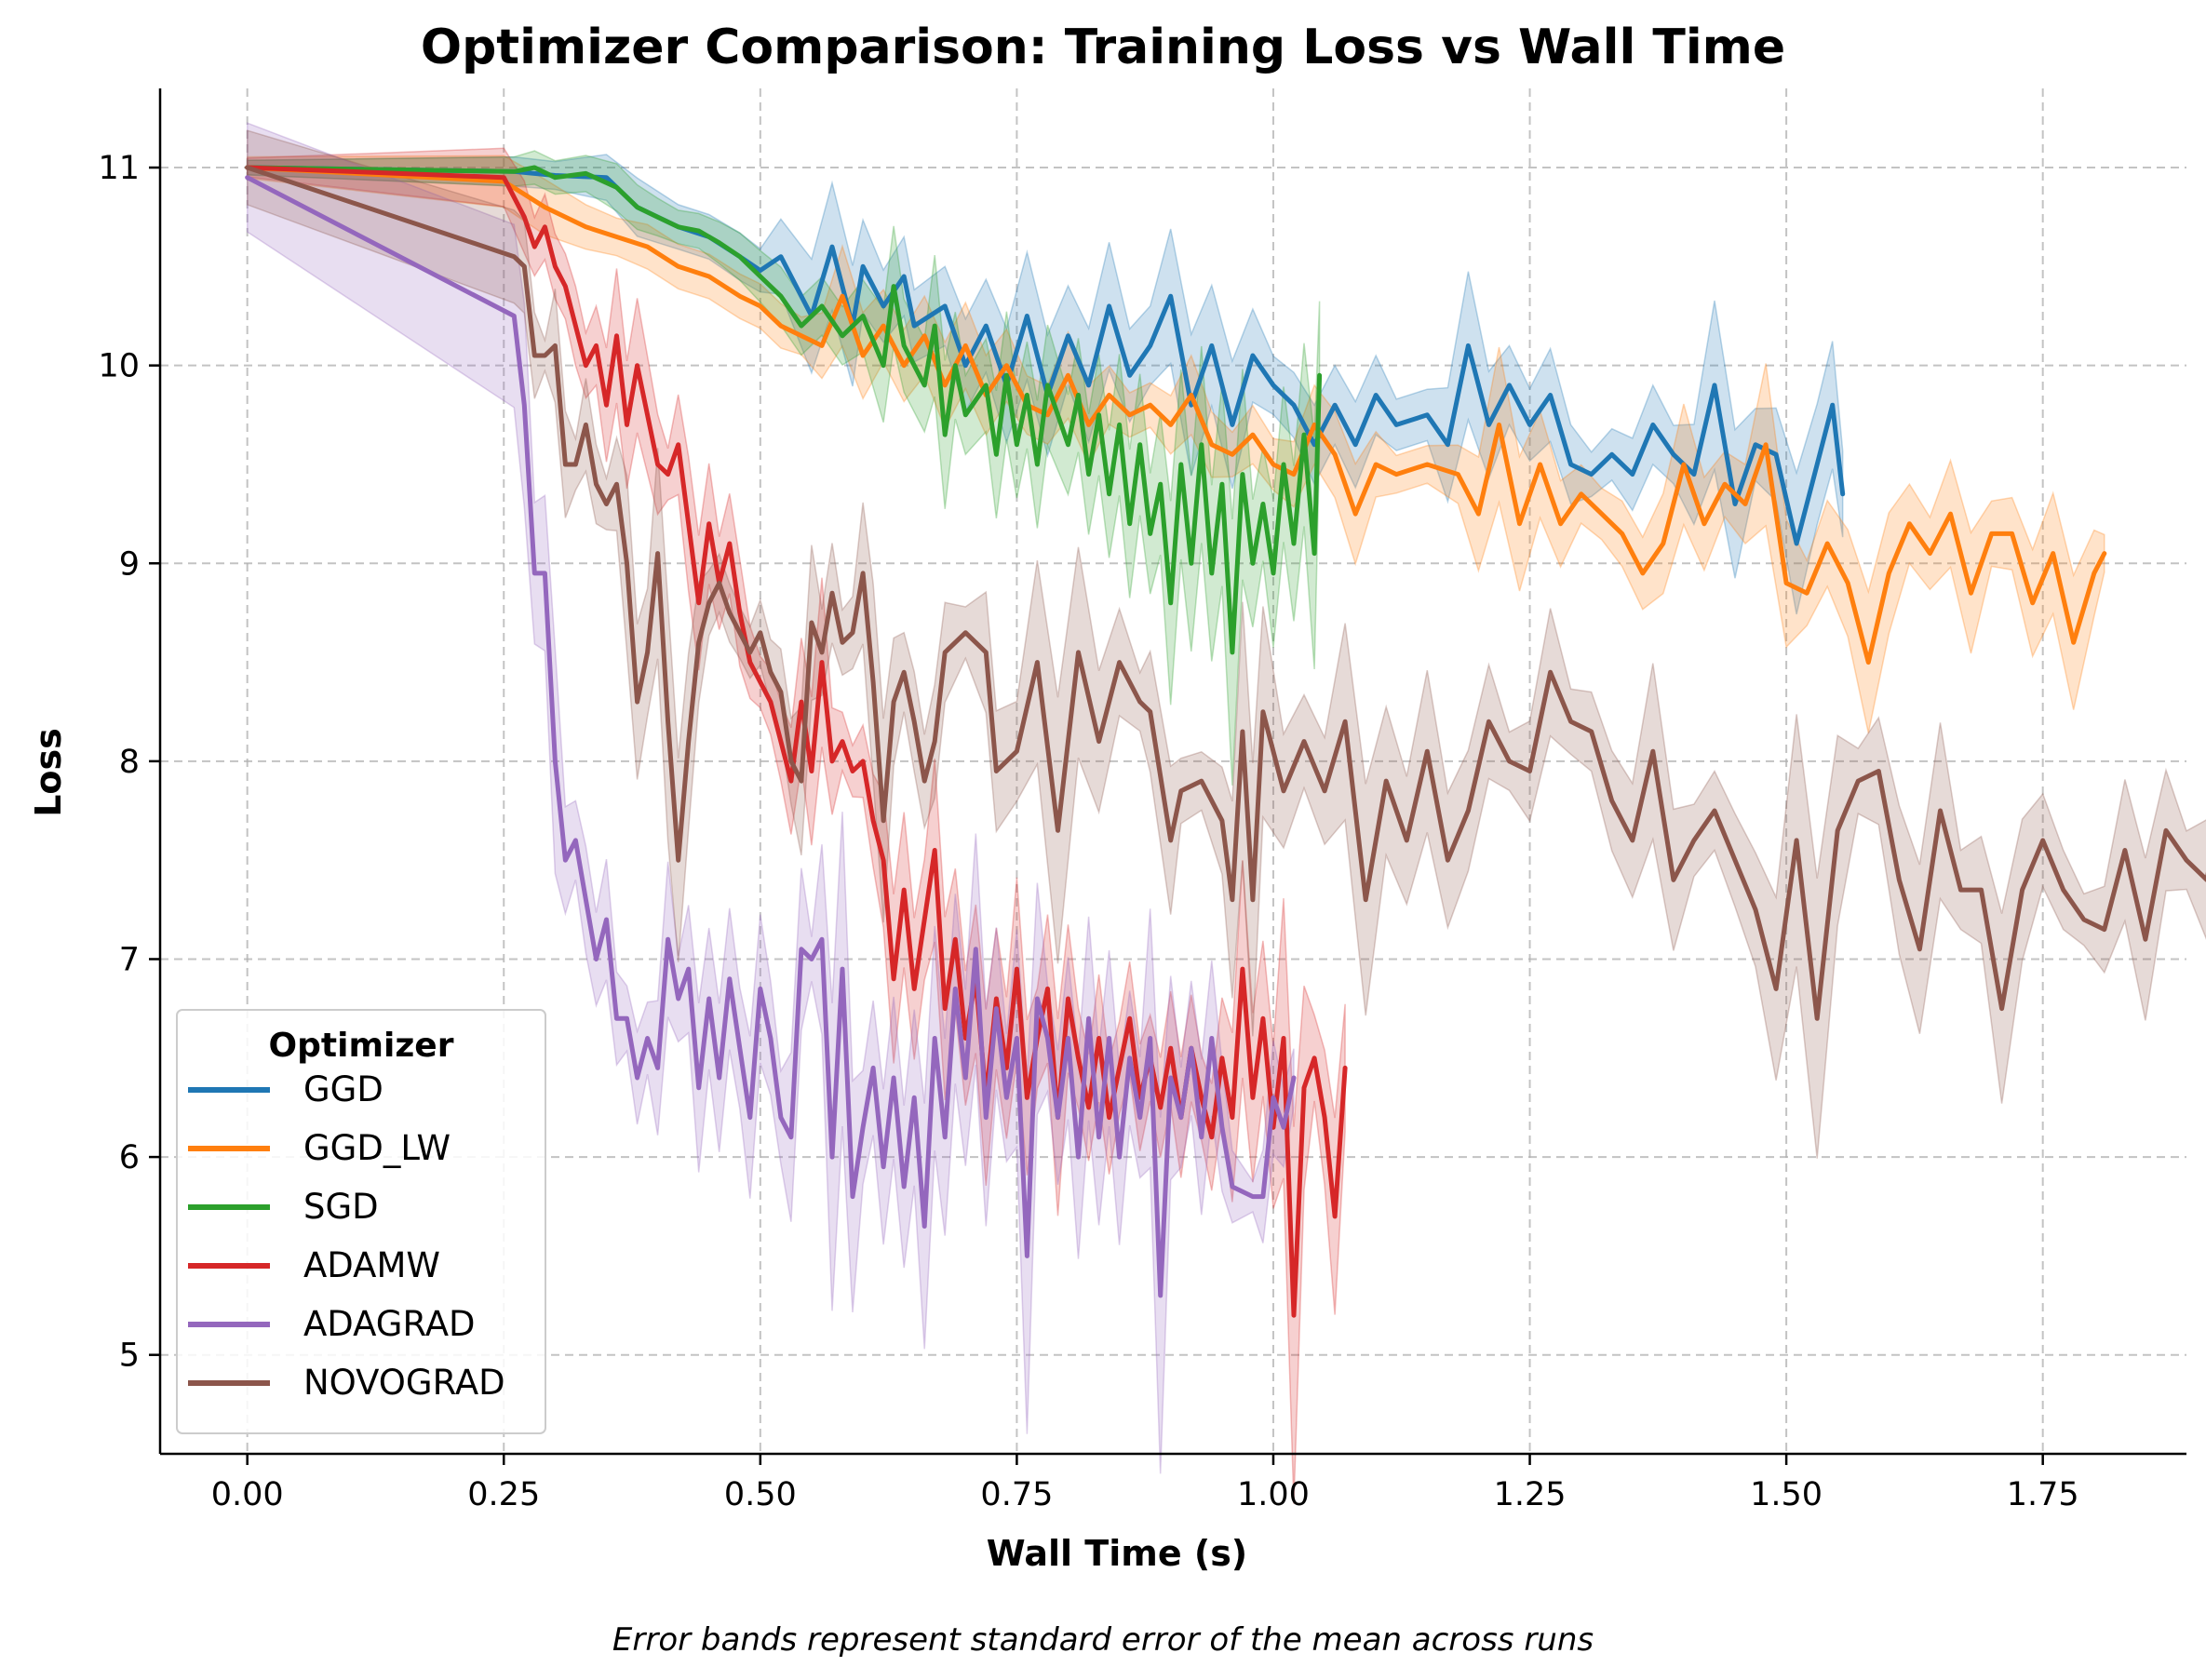 The height and width of the screenshot is (1680, 2206). Describe the element at coordinates (1016, 1494) in the screenshot. I see `x-tick-label: 0.75` at that location.